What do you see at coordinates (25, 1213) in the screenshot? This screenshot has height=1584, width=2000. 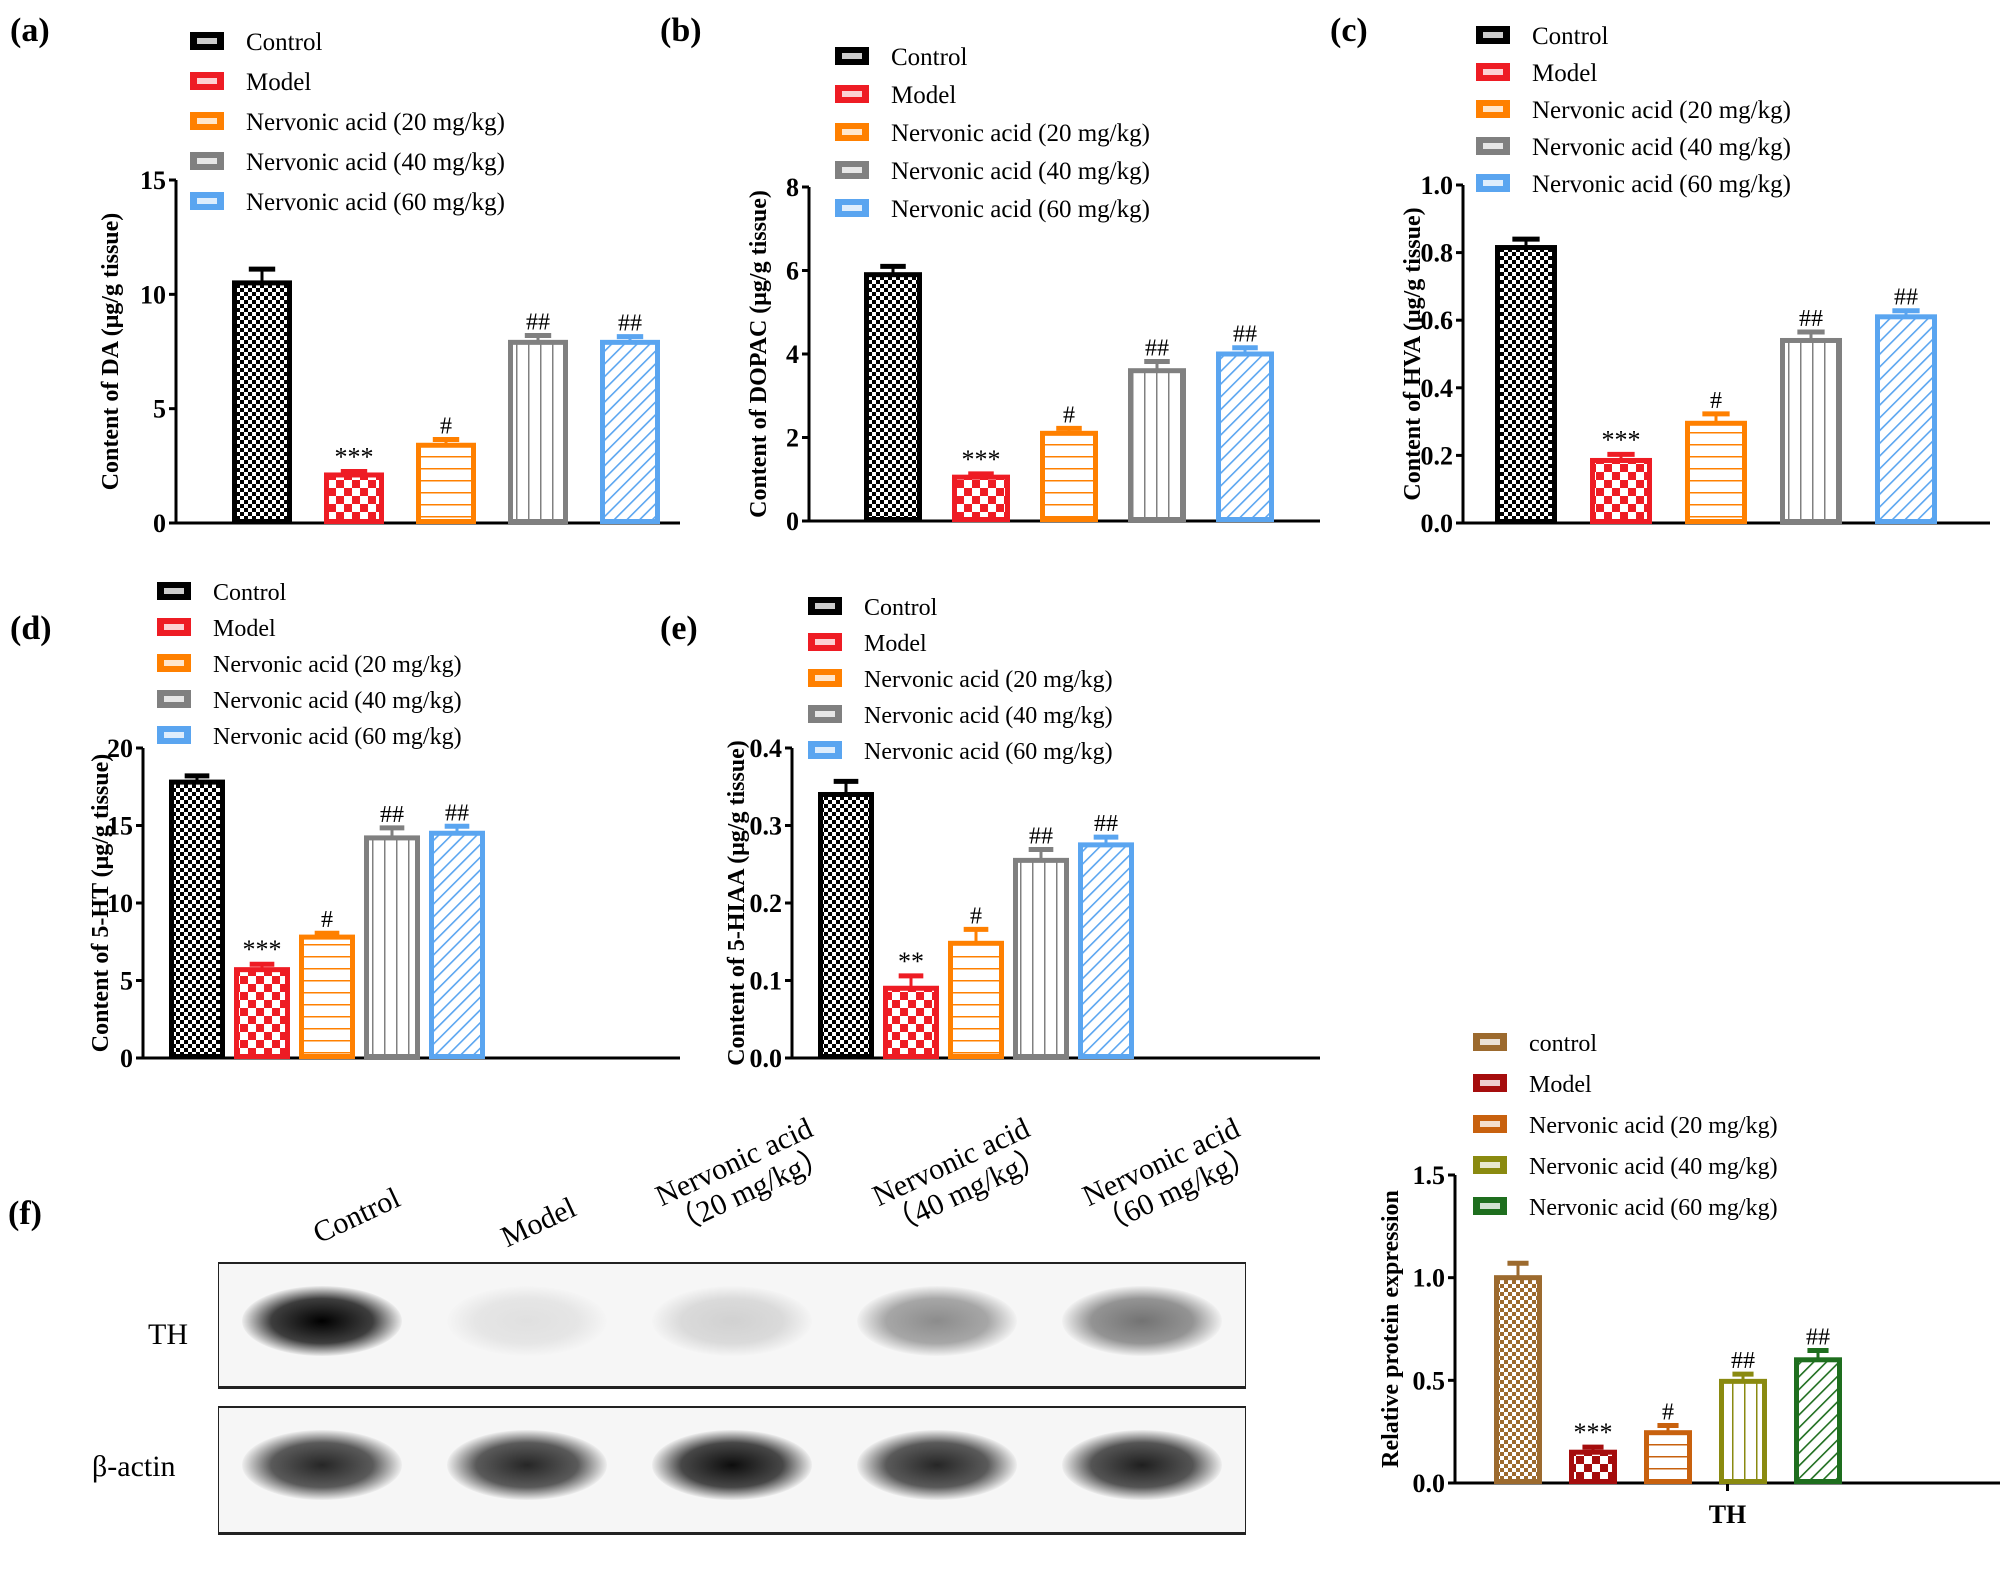 I see `panel-label-f: (f)` at bounding box center [25, 1213].